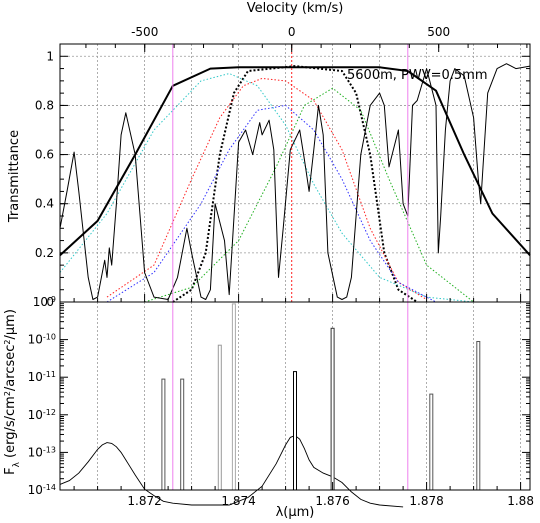 The height and width of the screenshot is (523, 540). Describe the element at coordinates (438, 32) in the screenshot. I see `velocity-tick-label: 500` at that location.